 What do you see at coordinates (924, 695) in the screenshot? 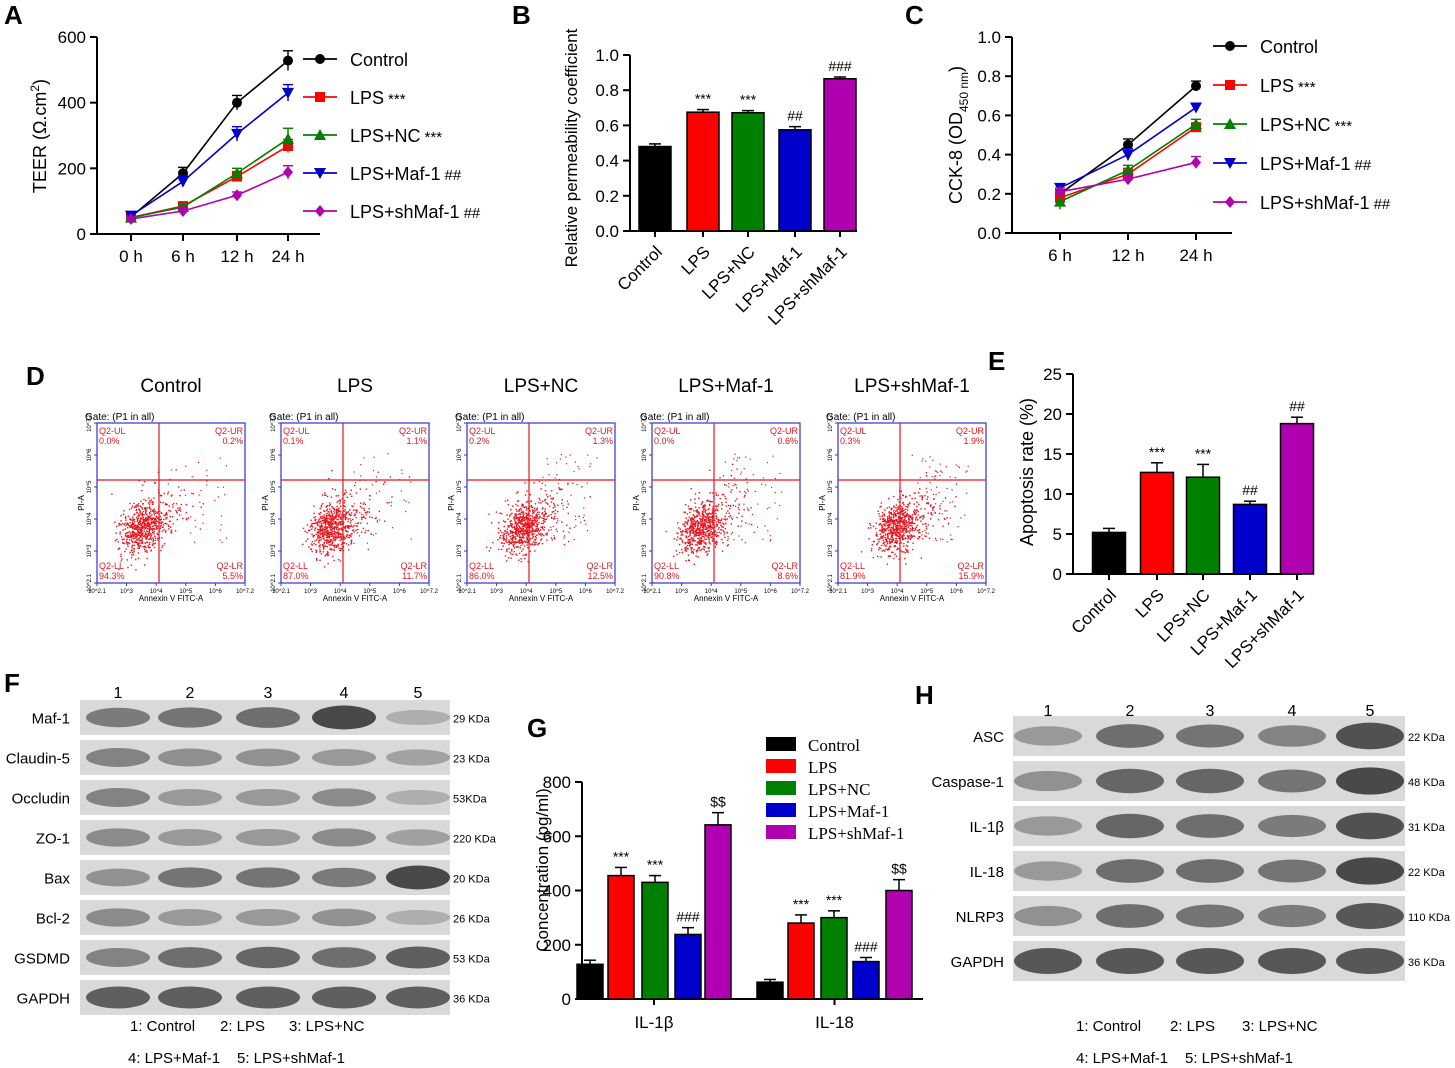
I see `panel-label-h: H` at bounding box center [924, 695].